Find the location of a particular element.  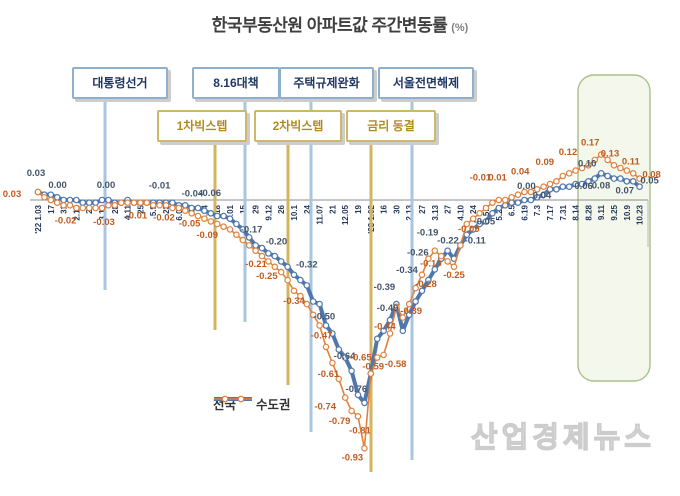

event-box-서울전면해제: 서울전면해제 is located at coordinates (426, 83).